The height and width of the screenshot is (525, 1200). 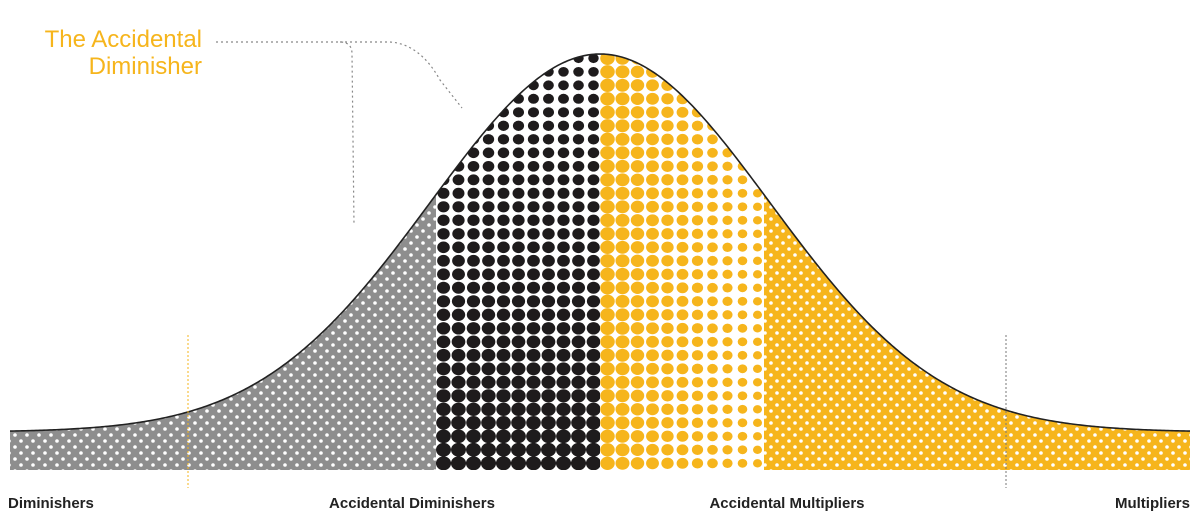 I want to click on callout-title-line1: The Accidental, so click(x=123, y=39).